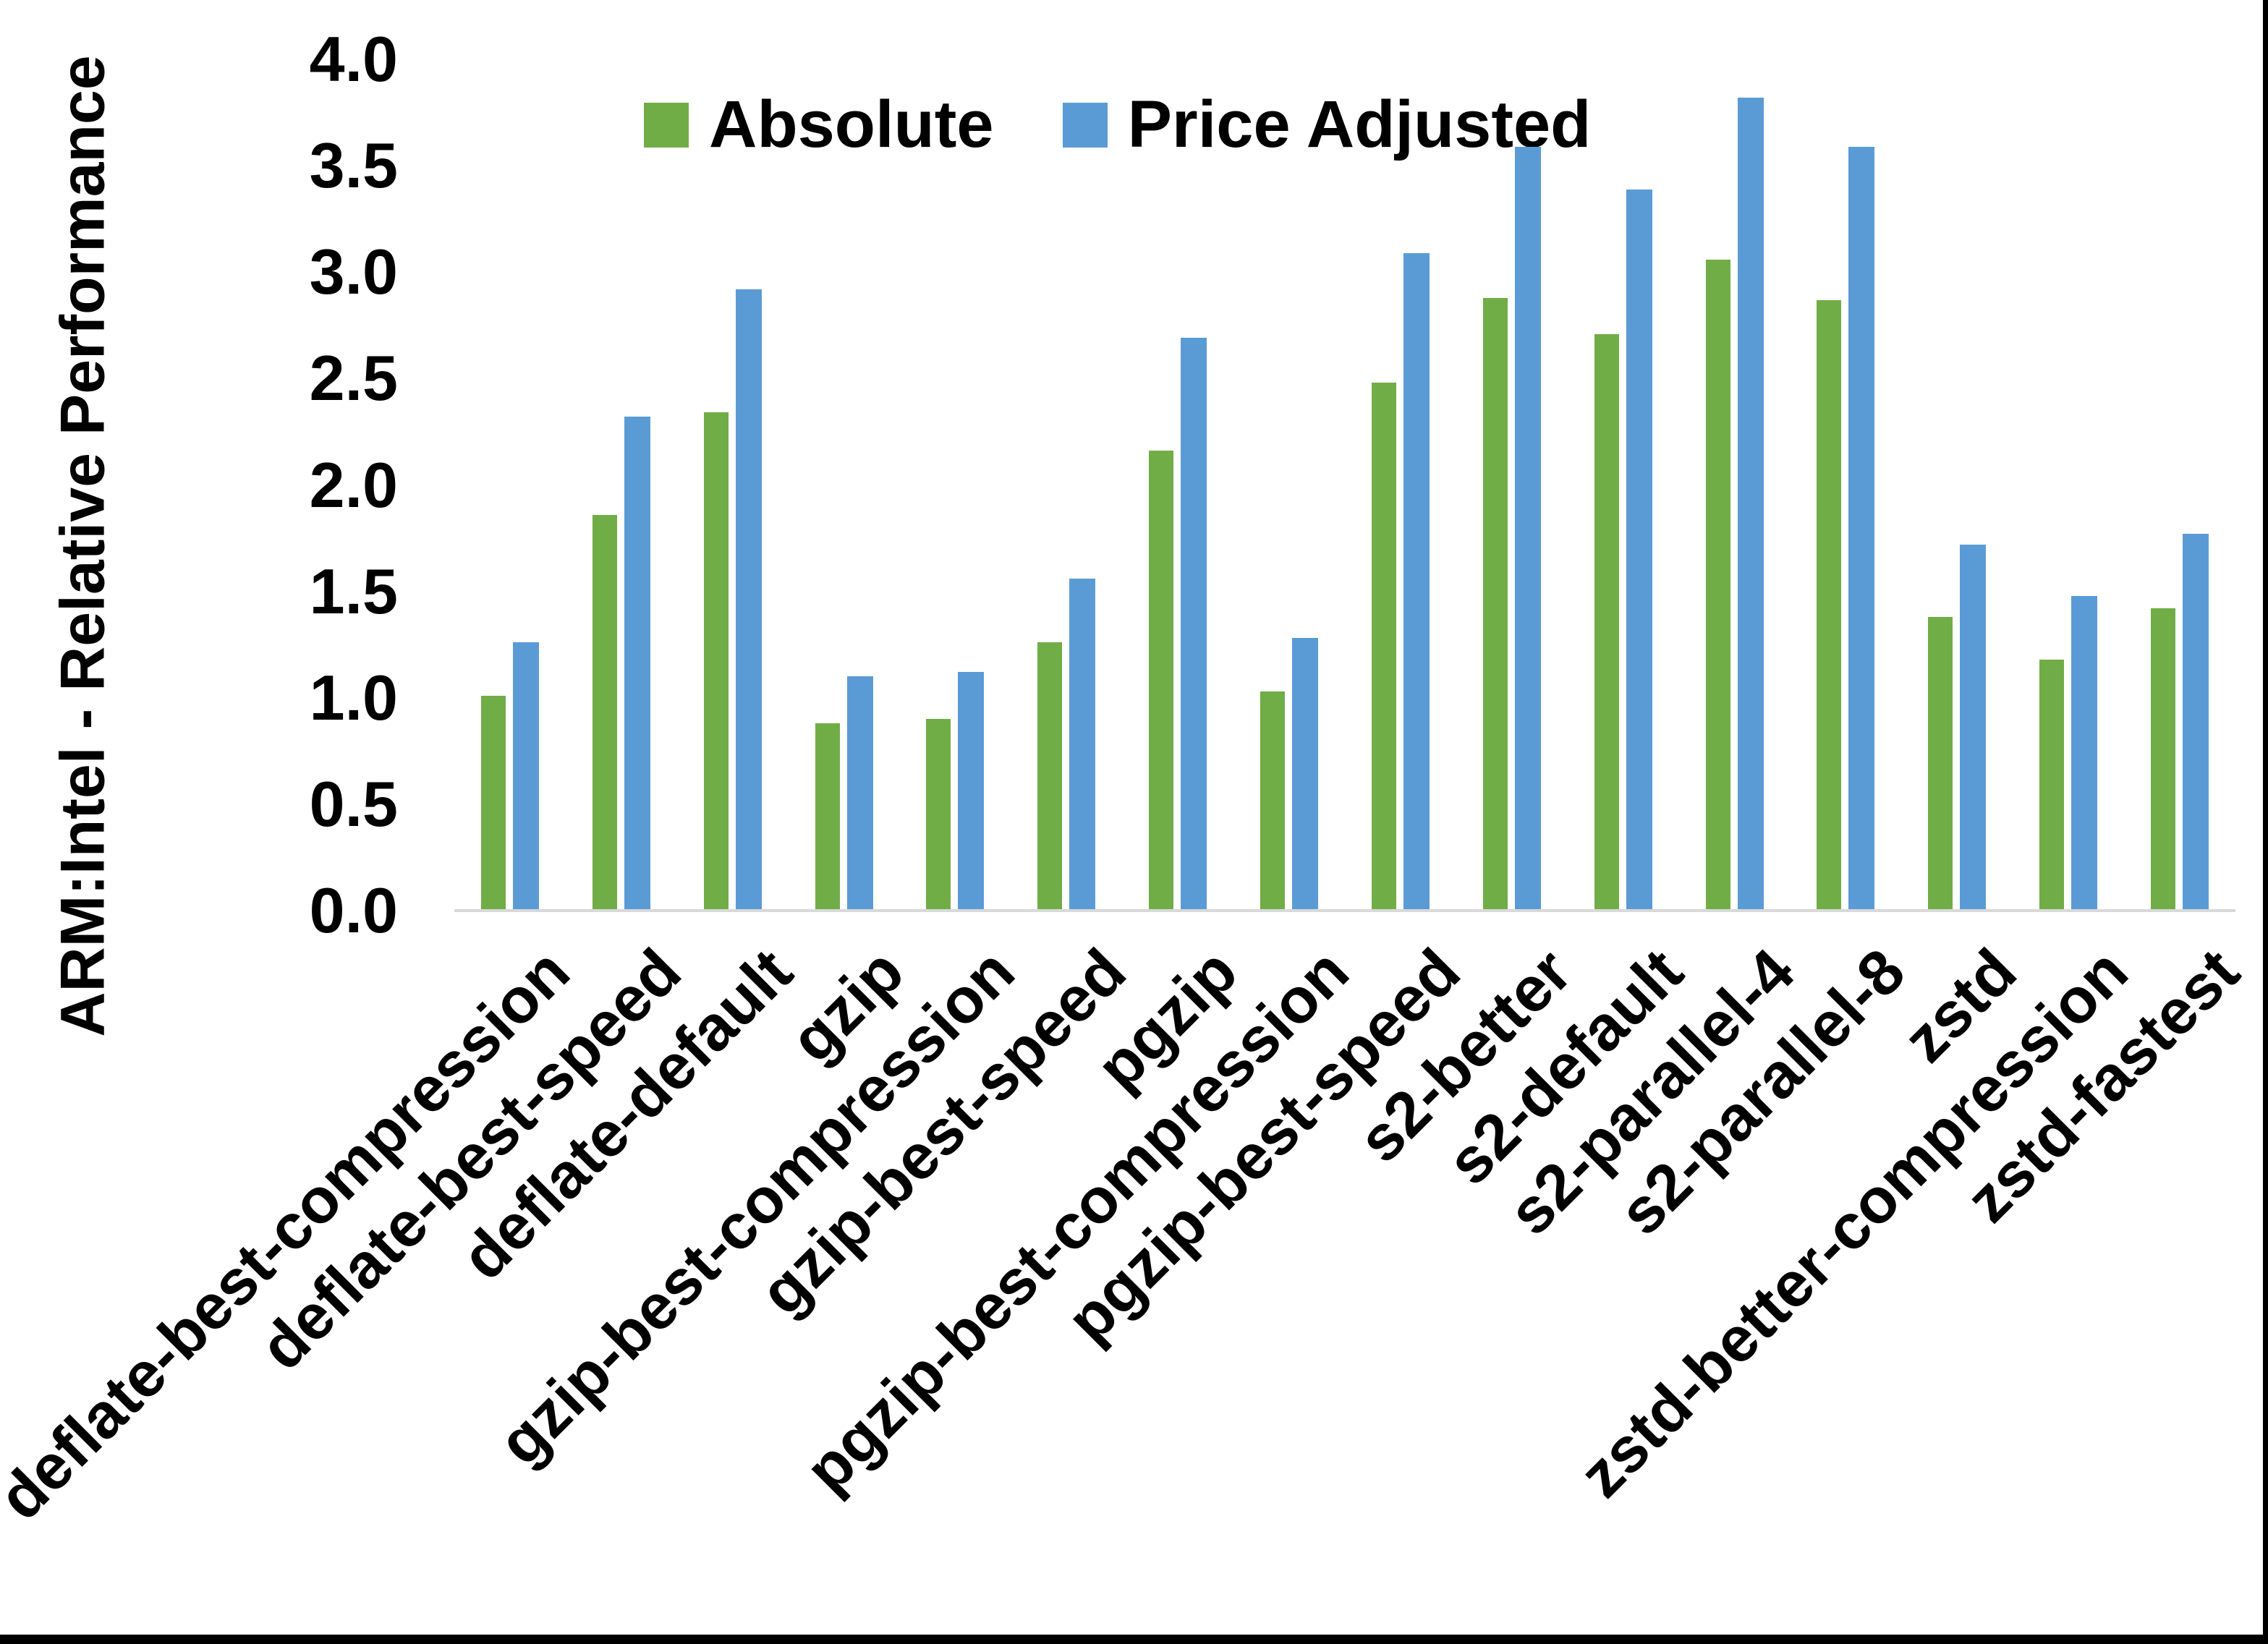 The width and height of the screenshot is (2268, 1644). Describe the element at coordinates (353, 165) in the screenshot. I see `y-tick-label: 3.5` at that location.